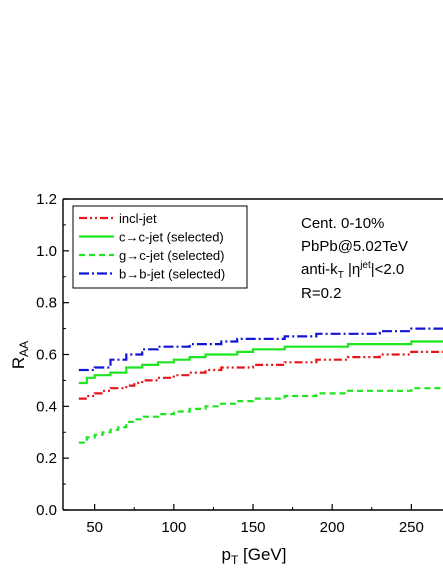 Image resolution: width=443 pixels, height=573 pixels. What do you see at coordinates (226, 554) in the screenshot?
I see `x-axis-title-main: p` at bounding box center [226, 554].